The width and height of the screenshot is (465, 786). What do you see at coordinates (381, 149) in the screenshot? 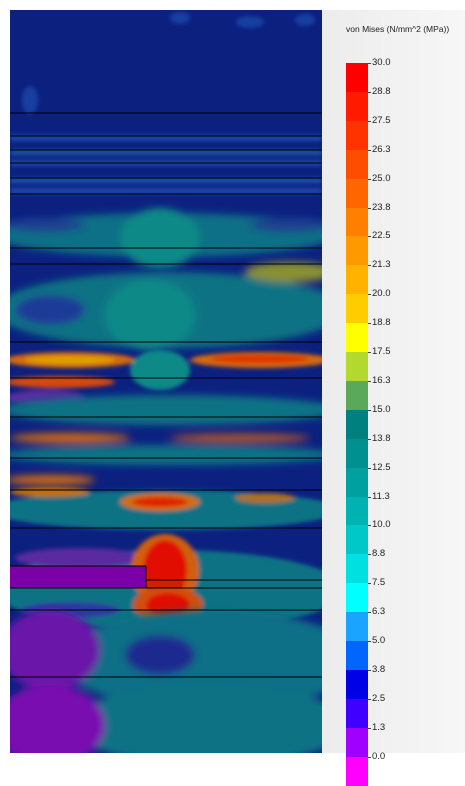
I see `tick-label: 26.3` at bounding box center [381, 149].